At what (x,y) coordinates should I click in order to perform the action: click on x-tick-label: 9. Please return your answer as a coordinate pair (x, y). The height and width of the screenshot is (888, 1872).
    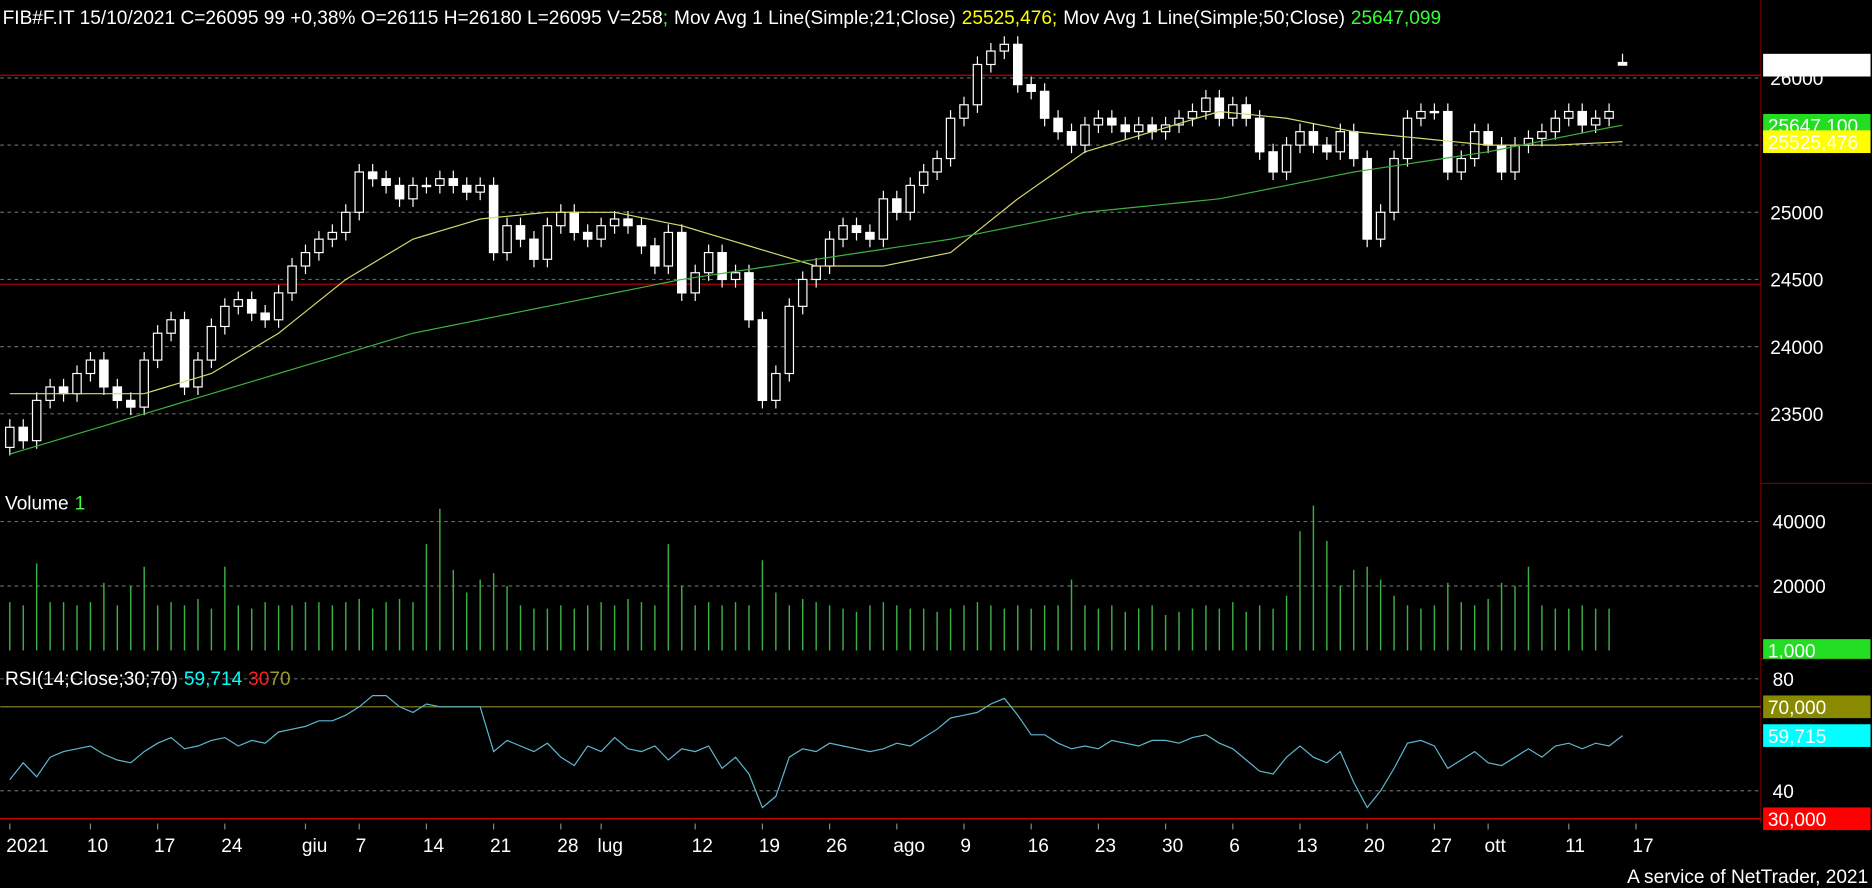
    Looking at the image, I should click on (965, 846).